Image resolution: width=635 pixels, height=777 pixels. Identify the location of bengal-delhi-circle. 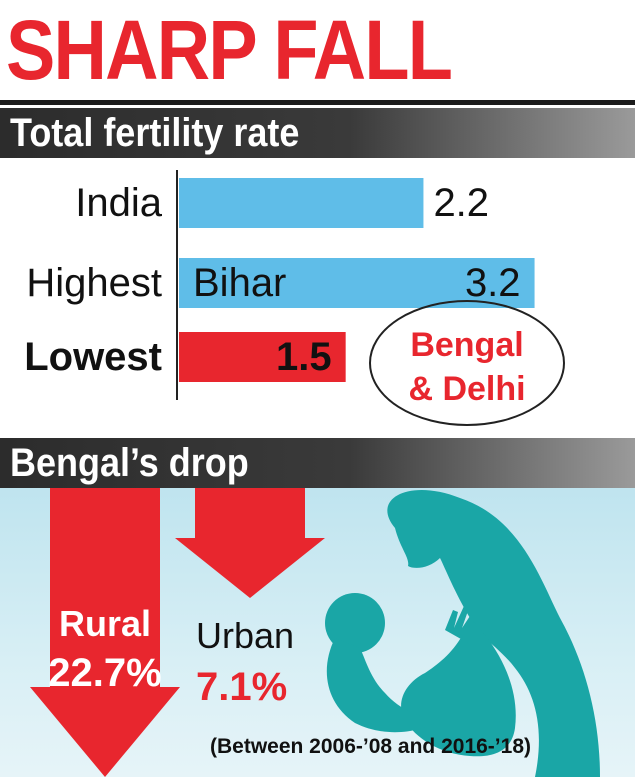
(467, 363).